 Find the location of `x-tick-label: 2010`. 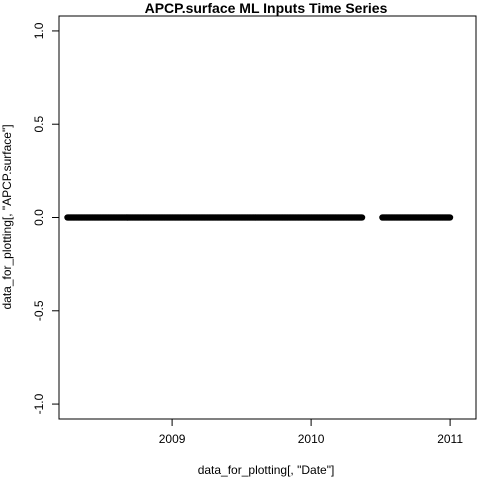

x-tick-label: 2010 is located at coordinates (311, 439).